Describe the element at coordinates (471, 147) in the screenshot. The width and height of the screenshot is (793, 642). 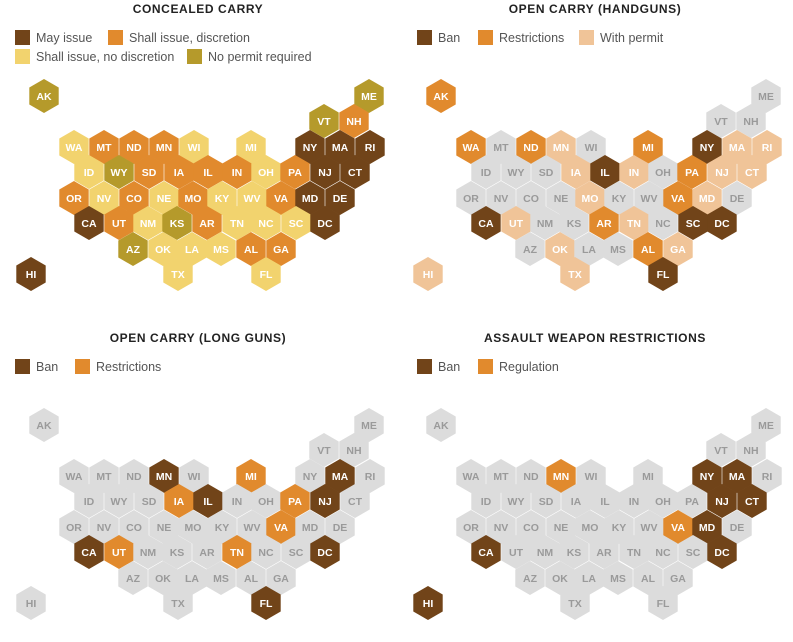
I see `state-tile-wa: WA` at that location.